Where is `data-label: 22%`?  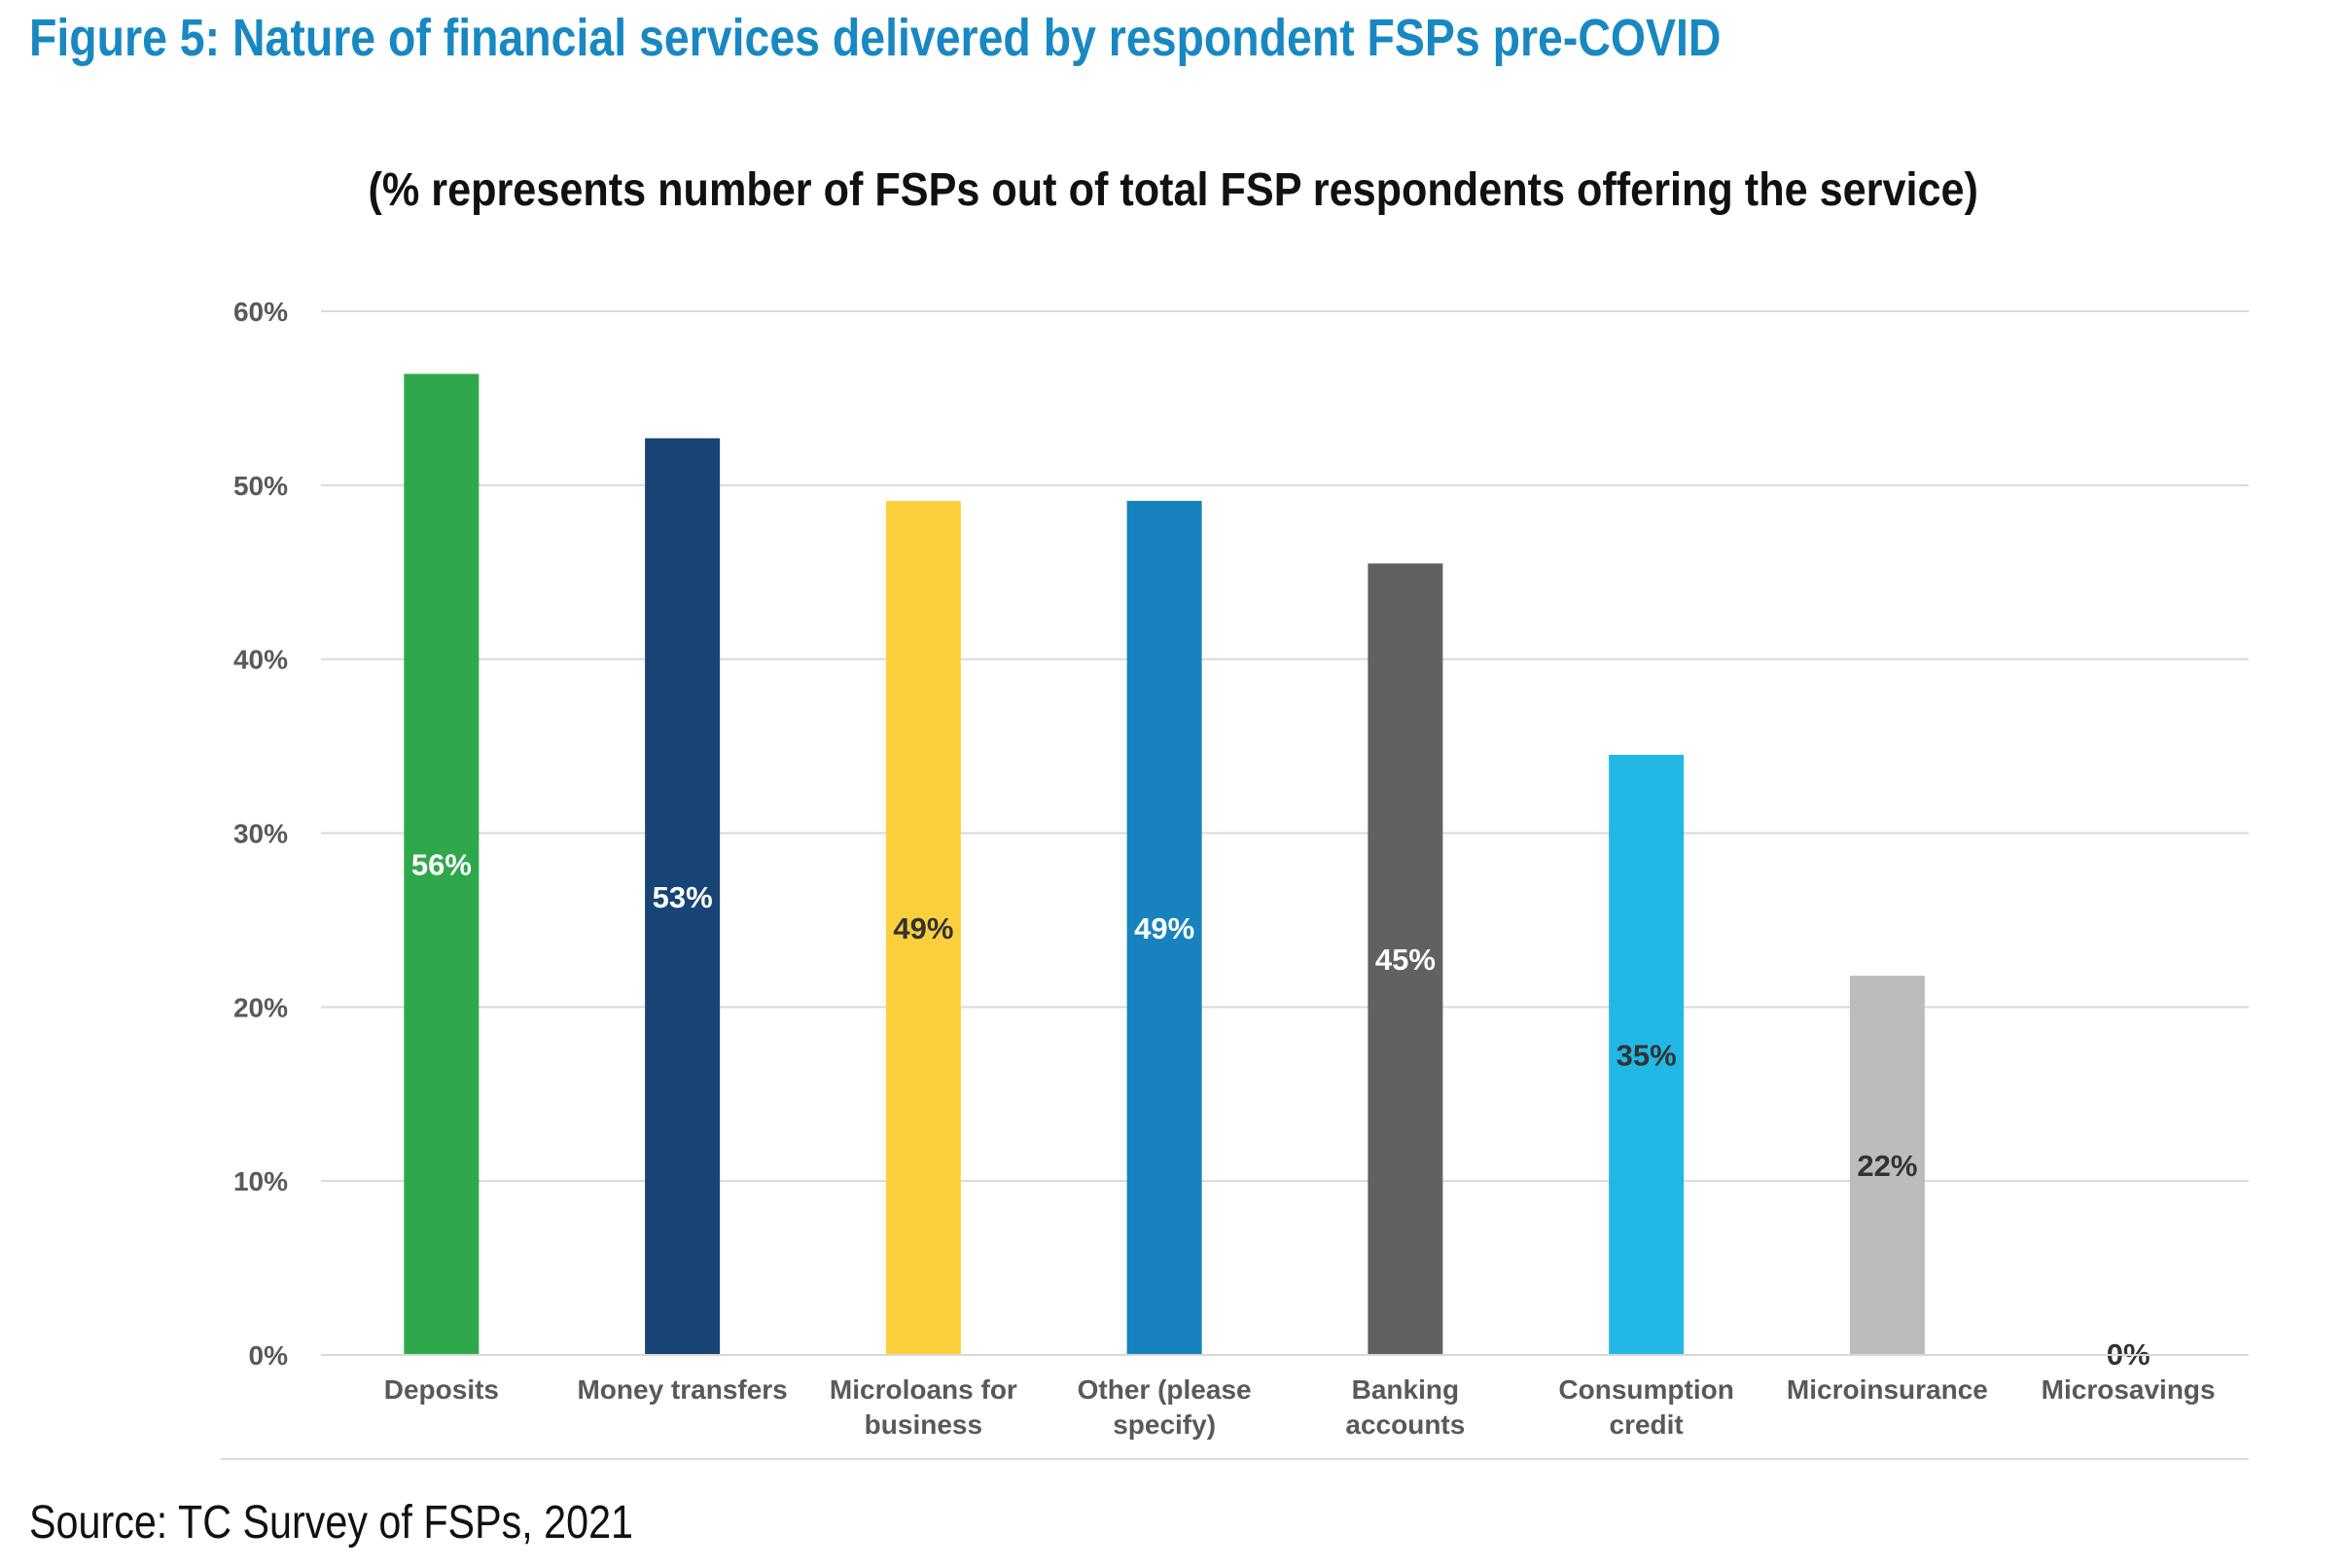 data-label: 22% is located at coordinates (1887, 1166).